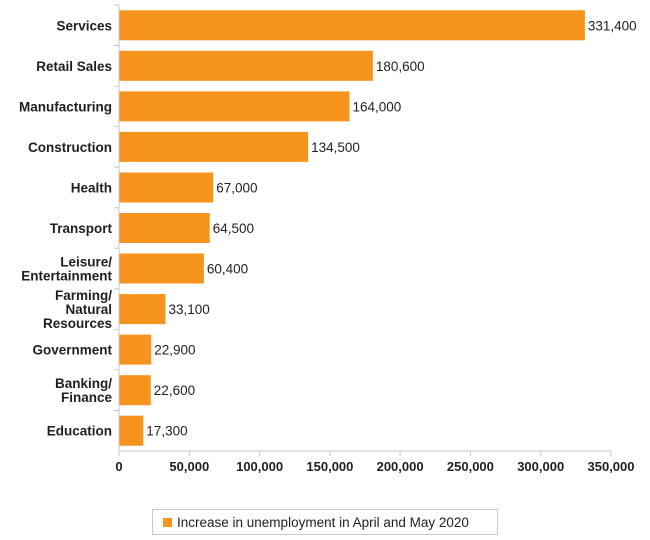  What do you see at coordinates (91, 188) in the screenshot?
I see `category-label: Health` at bounding box center [91, 188].